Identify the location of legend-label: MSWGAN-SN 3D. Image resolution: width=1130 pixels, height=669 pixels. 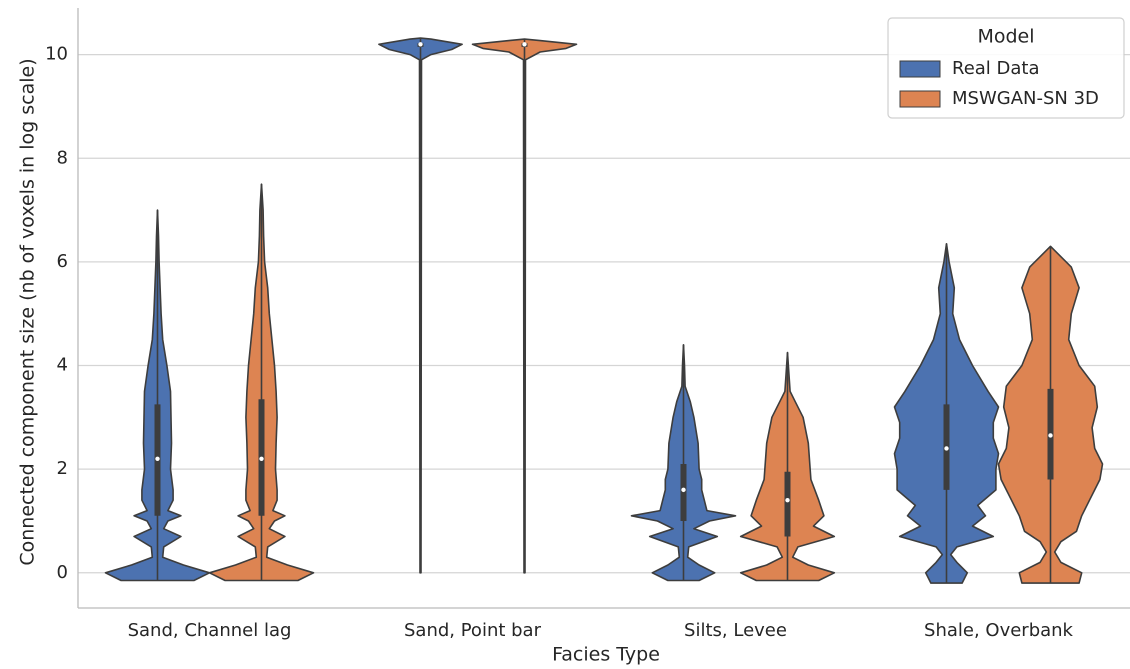
(1025, 98).